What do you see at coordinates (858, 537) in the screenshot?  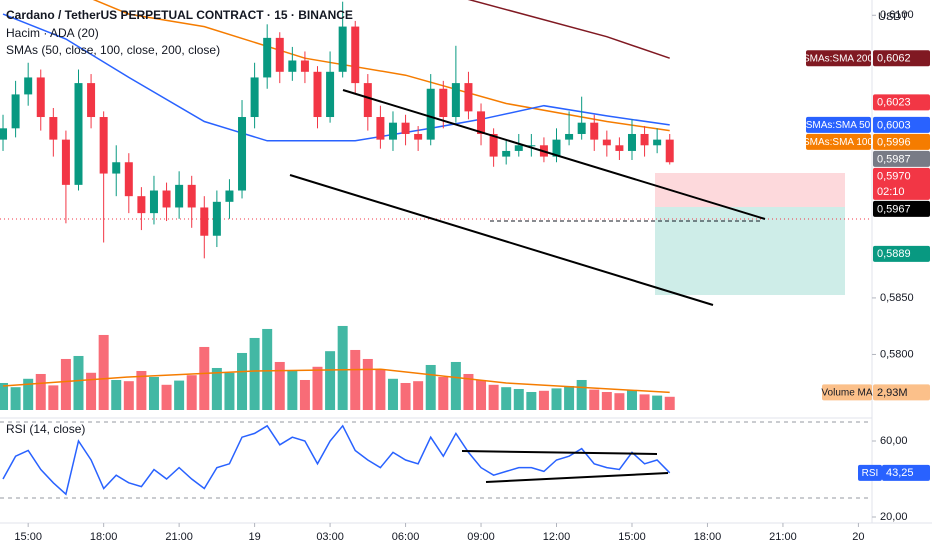 I see `x-tick-label: 20` at bounding box center [858, 537].